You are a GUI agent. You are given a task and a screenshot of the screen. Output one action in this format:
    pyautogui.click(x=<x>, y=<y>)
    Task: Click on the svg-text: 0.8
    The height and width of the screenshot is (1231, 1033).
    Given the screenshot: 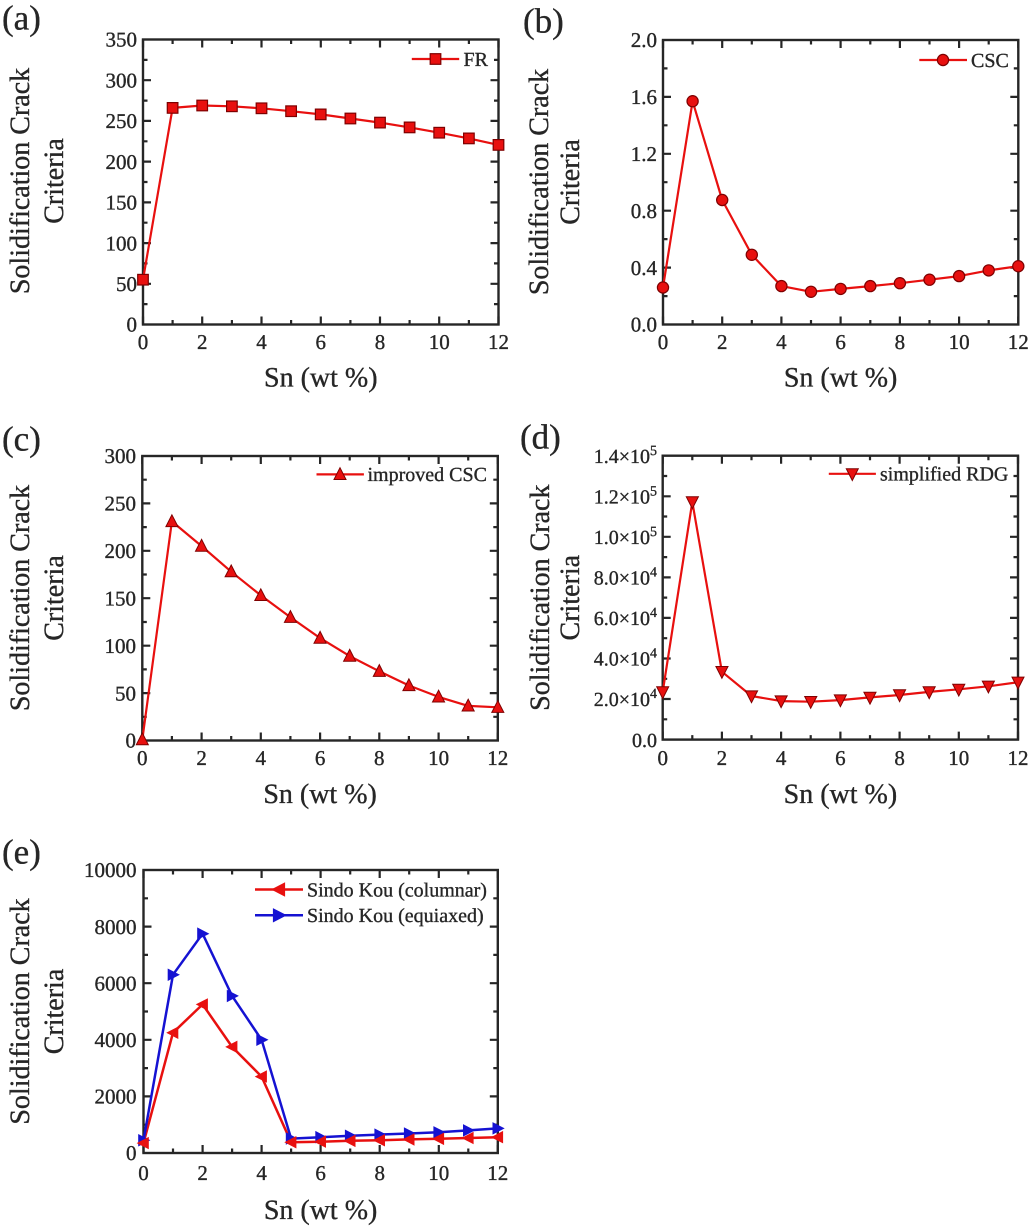 What is the action you would take?
    pyautogui.click(x=644, y=211)
    